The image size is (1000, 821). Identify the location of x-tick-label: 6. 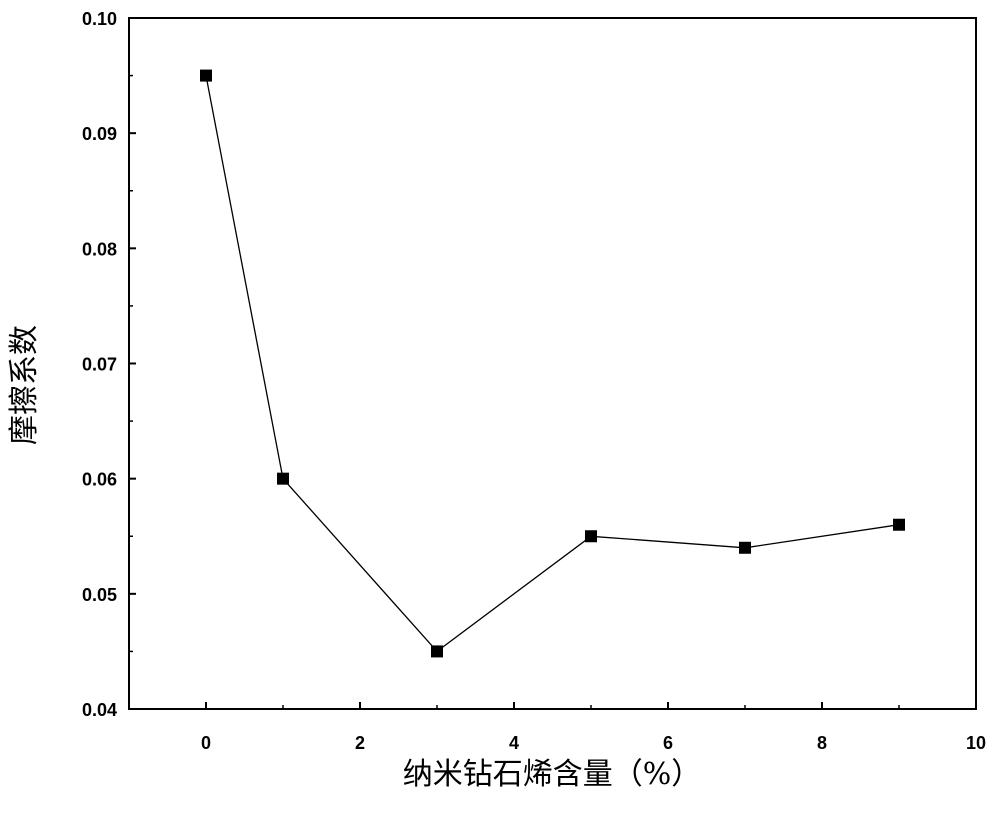
(668, 743).